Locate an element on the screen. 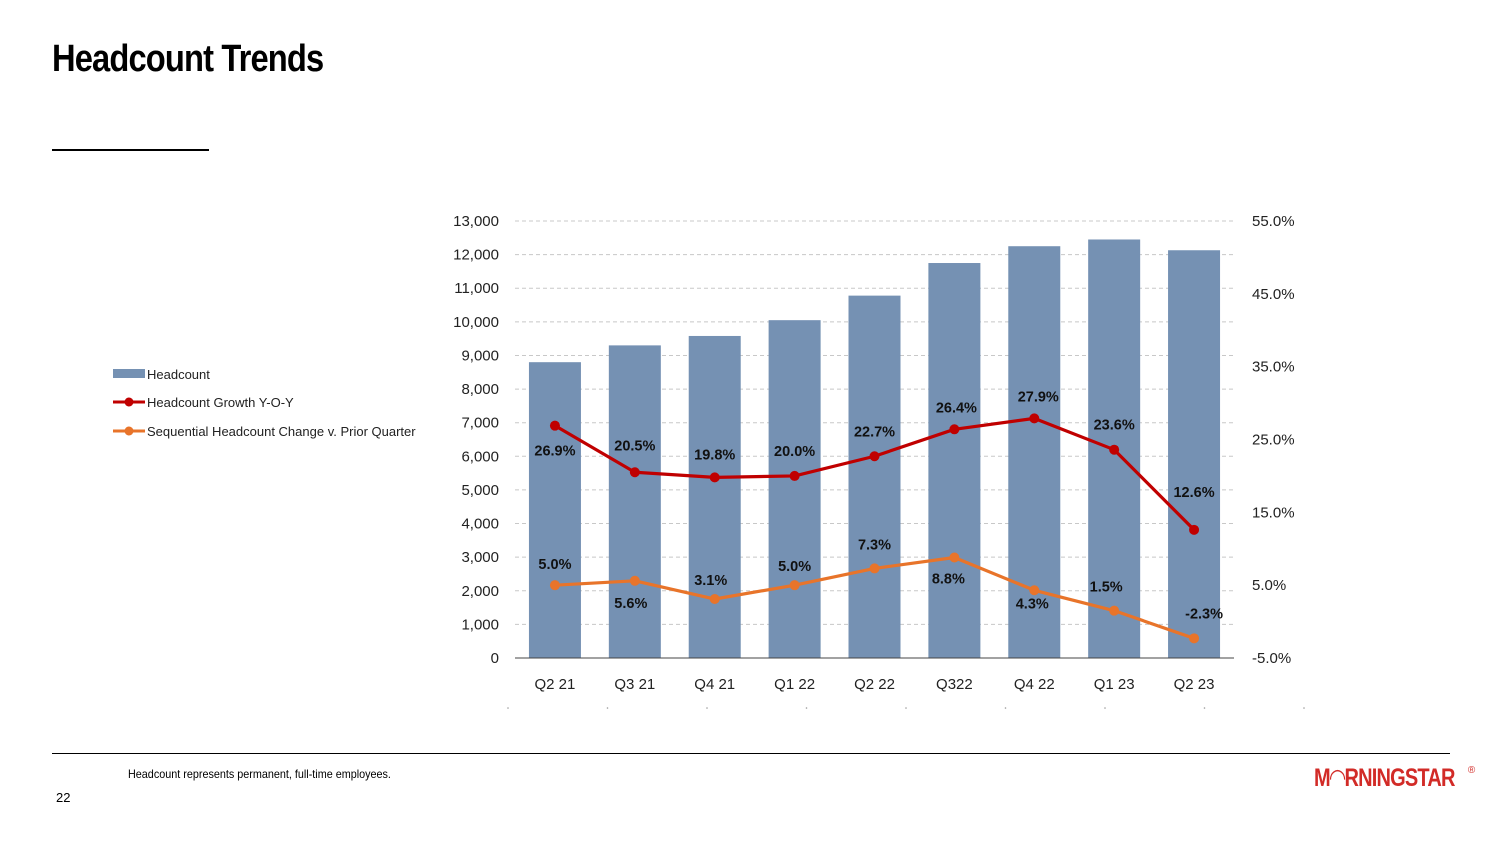 This screenshot has width=1500, height=843. left-axis-tick-label: 5,000 is located at coordinates (480, 490).